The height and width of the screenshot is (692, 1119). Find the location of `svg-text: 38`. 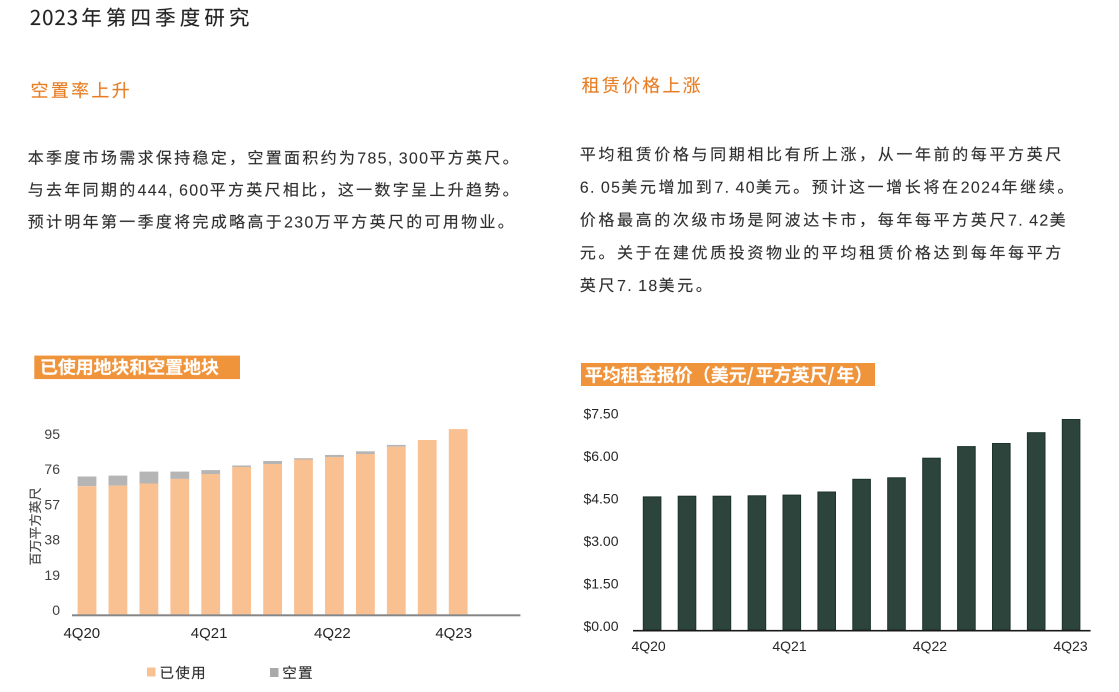

svg-text: 38 is located at coordinates (52, 540).